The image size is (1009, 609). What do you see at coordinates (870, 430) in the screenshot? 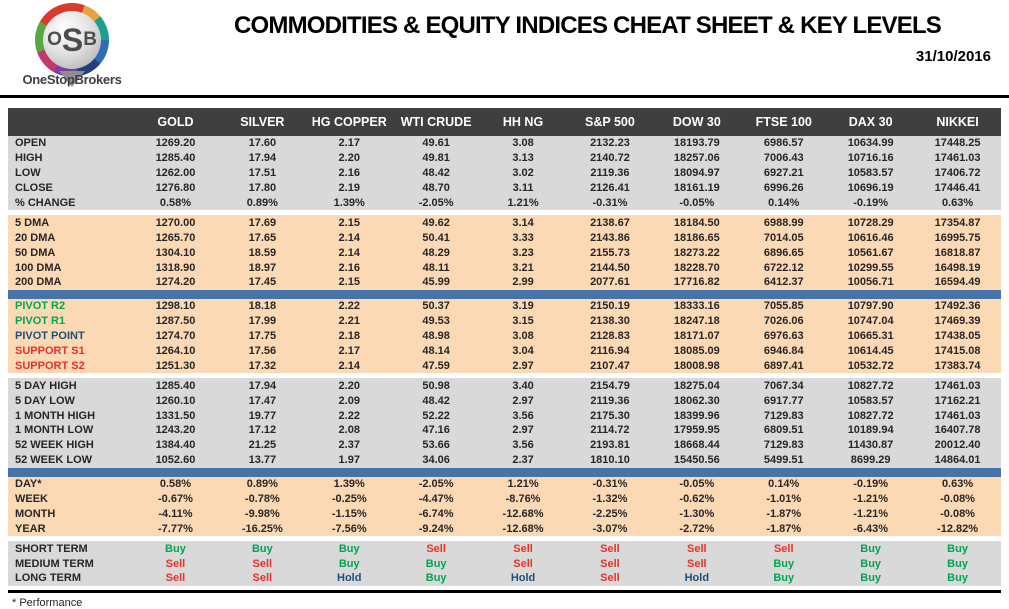
I see `value-cell: 10189.94` at bounding box center [870, 430].